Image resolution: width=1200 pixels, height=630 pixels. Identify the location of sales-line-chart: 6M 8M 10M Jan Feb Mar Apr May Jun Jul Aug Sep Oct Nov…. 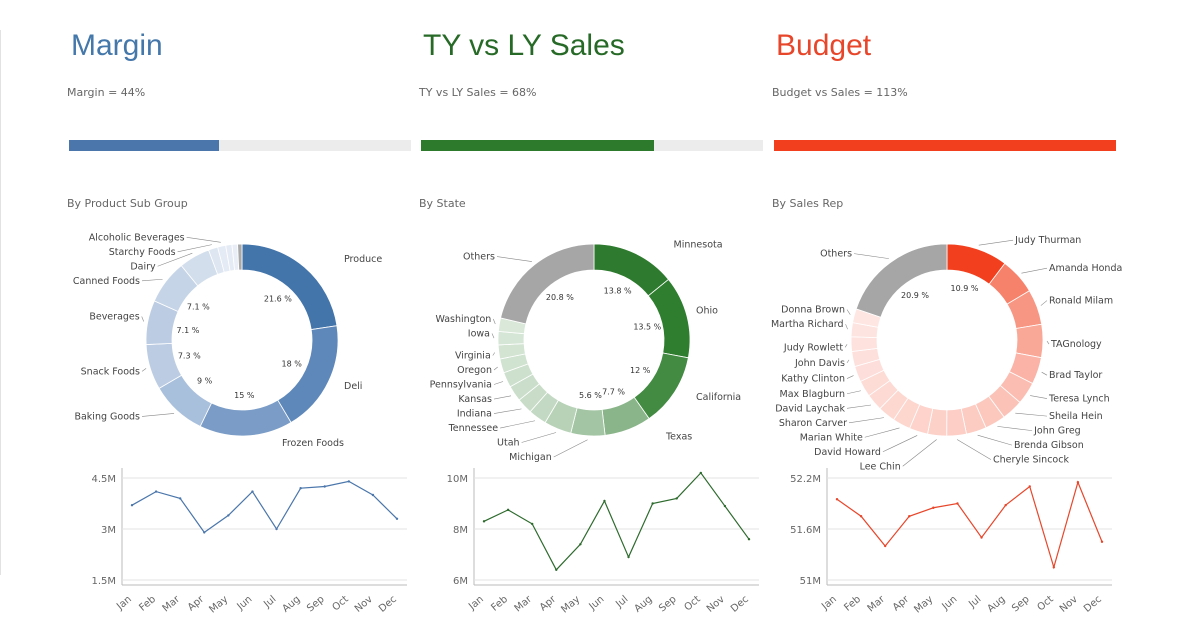
(594, 545).